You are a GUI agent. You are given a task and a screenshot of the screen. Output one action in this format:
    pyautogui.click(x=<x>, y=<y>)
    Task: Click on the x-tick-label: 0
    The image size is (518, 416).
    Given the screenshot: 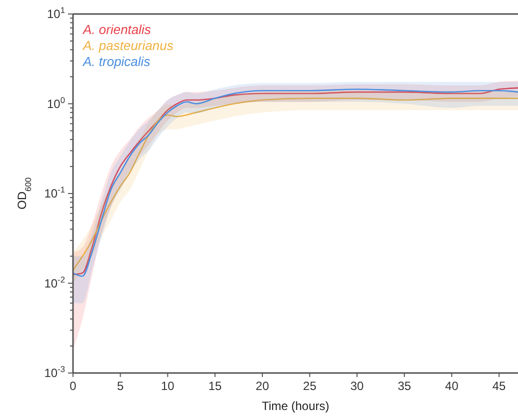 What is the action you would take?
    pyautogui.click(x=73, y=386)
    